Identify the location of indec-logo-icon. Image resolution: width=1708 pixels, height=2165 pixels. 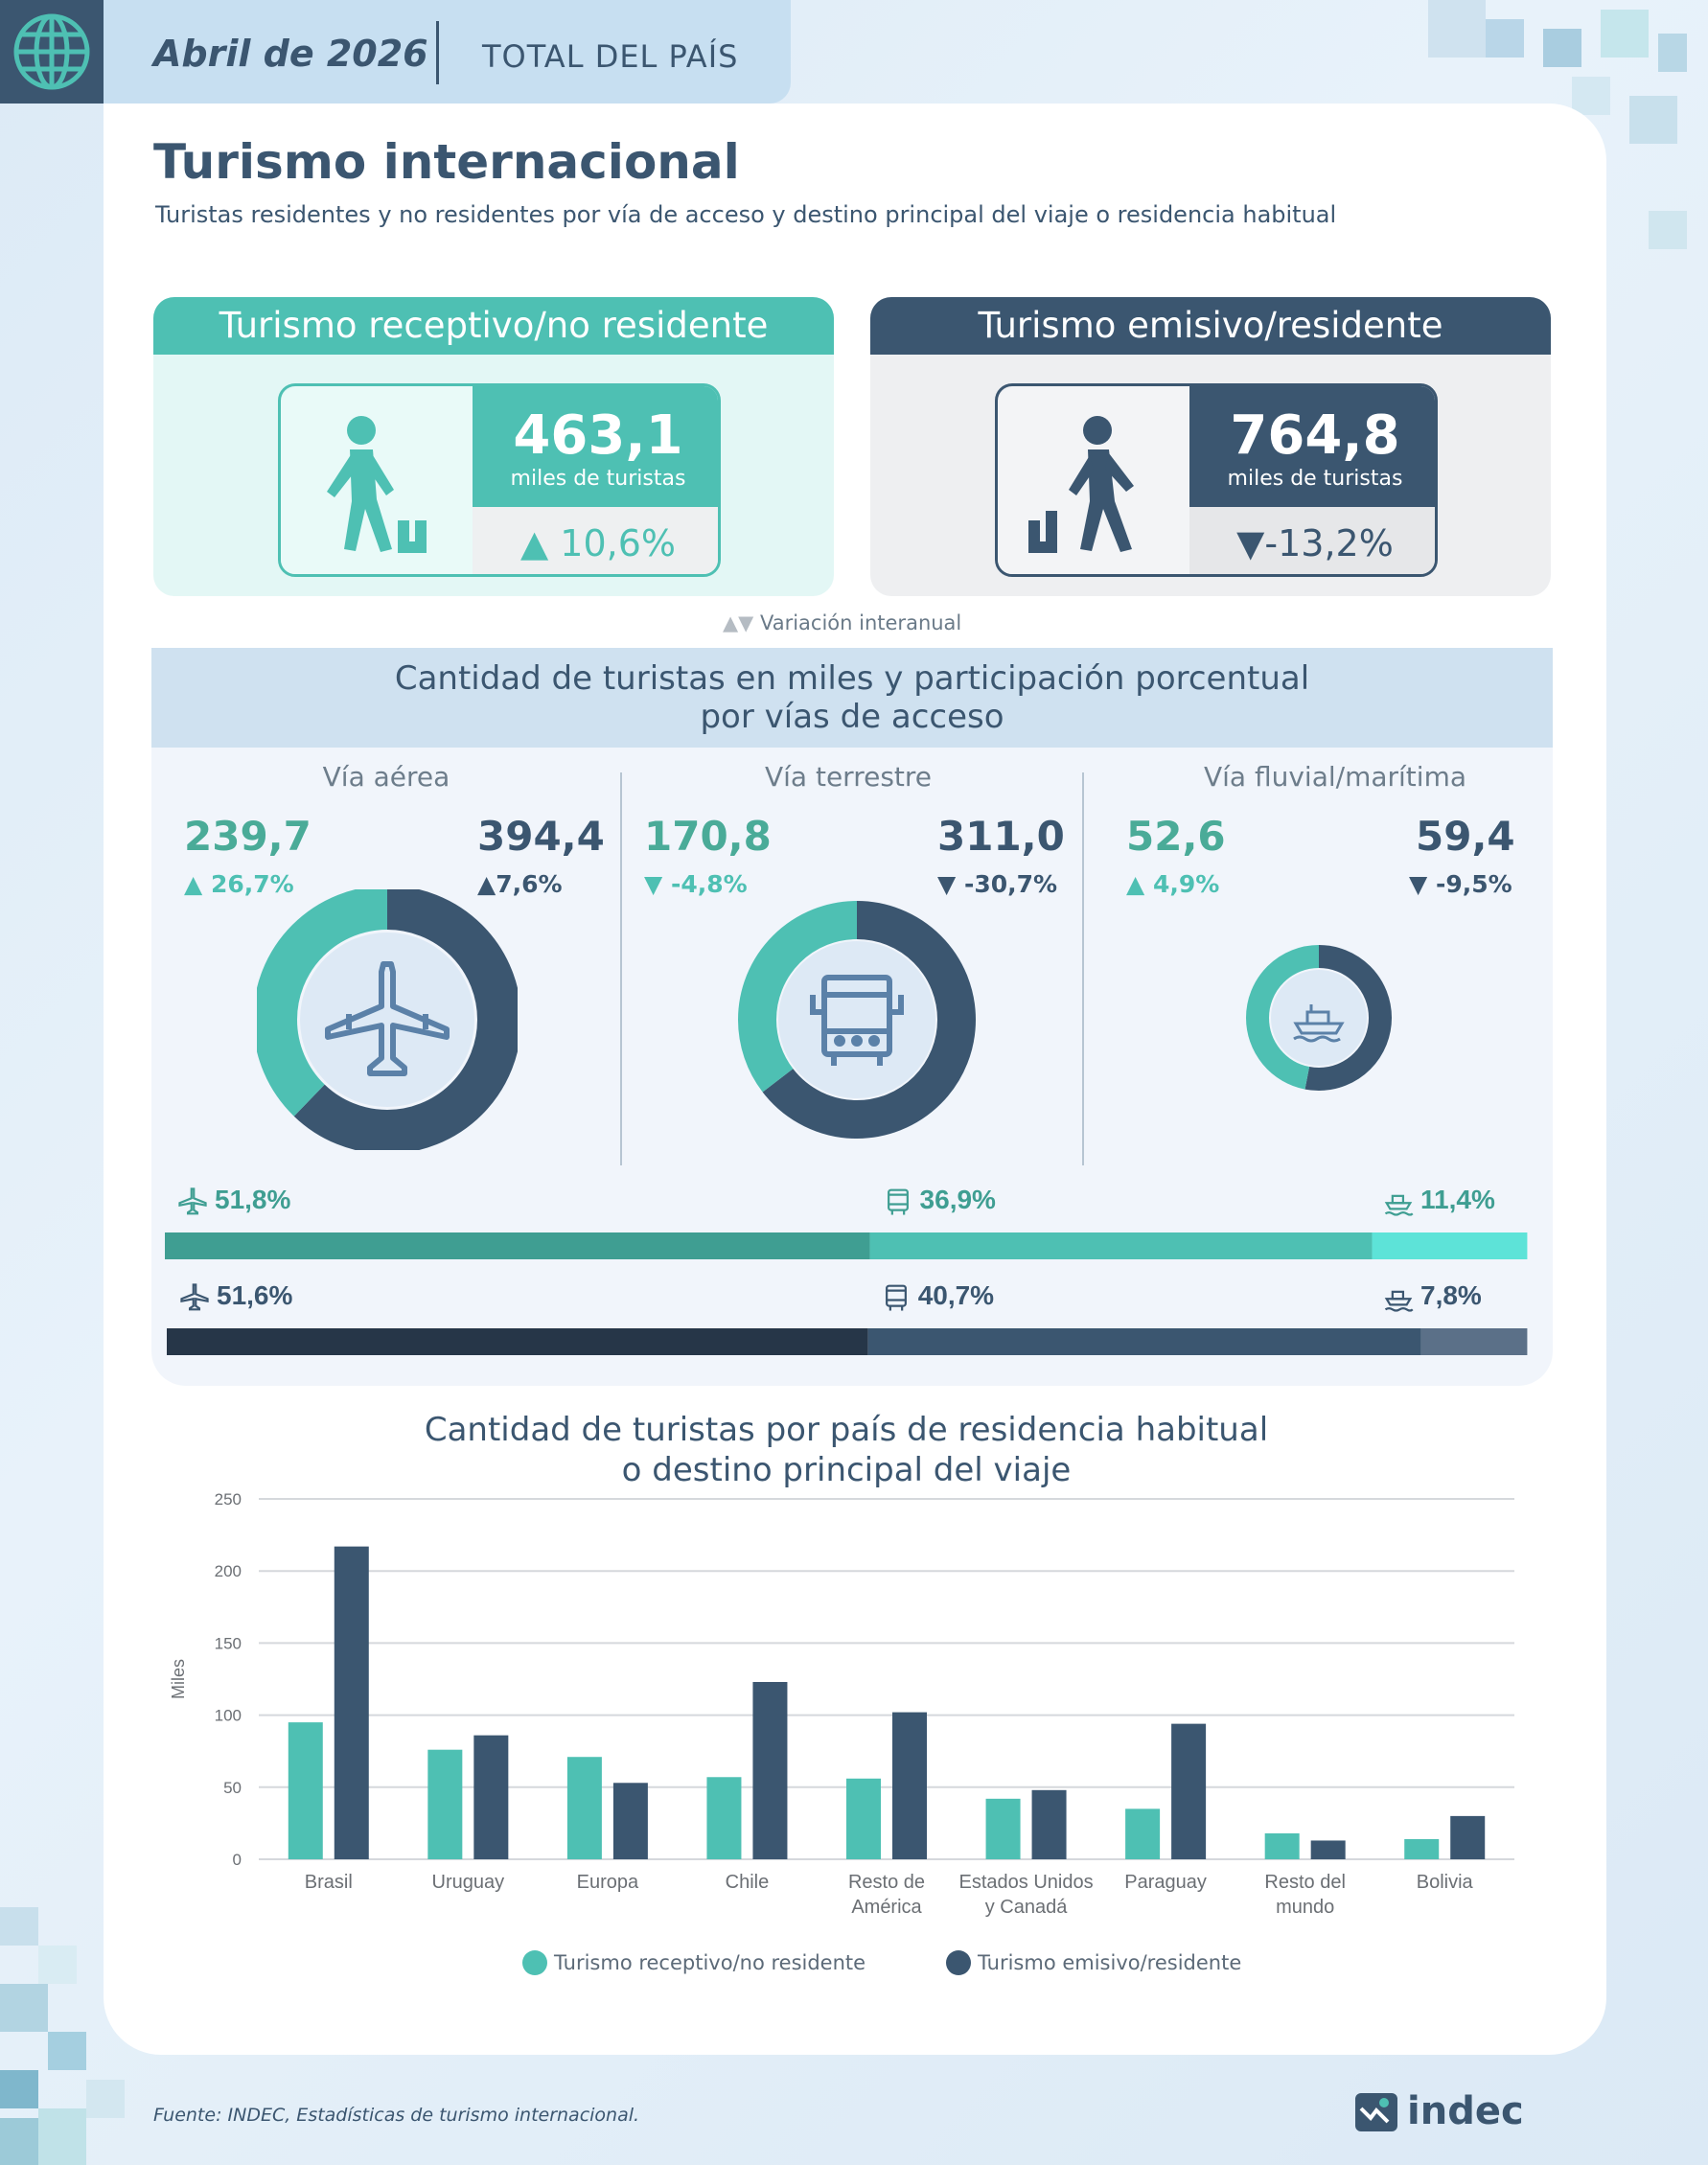
(1376, 2112).